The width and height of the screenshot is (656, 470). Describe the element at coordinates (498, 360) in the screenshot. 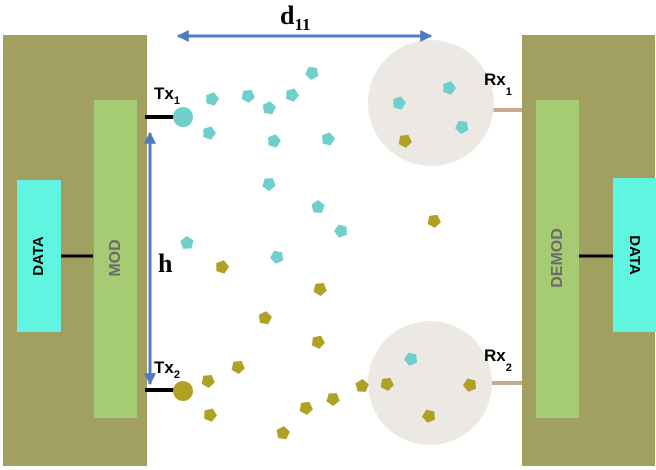

I see `rx2-label: Rx2` at that location.